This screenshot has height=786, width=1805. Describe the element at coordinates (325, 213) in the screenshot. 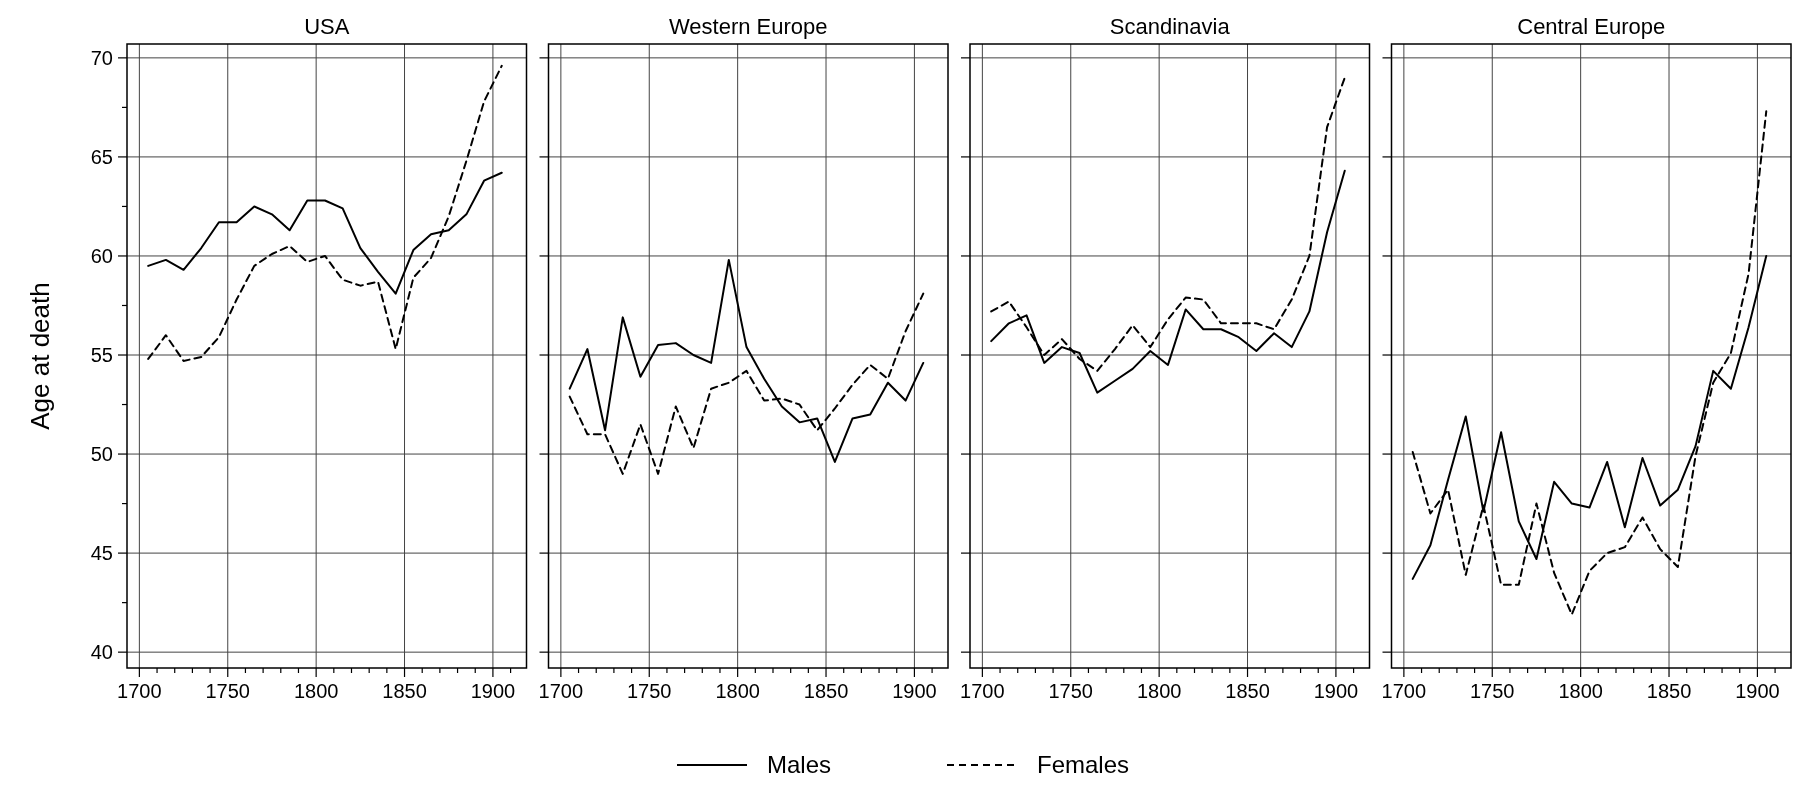

I see `line-series` at that location.